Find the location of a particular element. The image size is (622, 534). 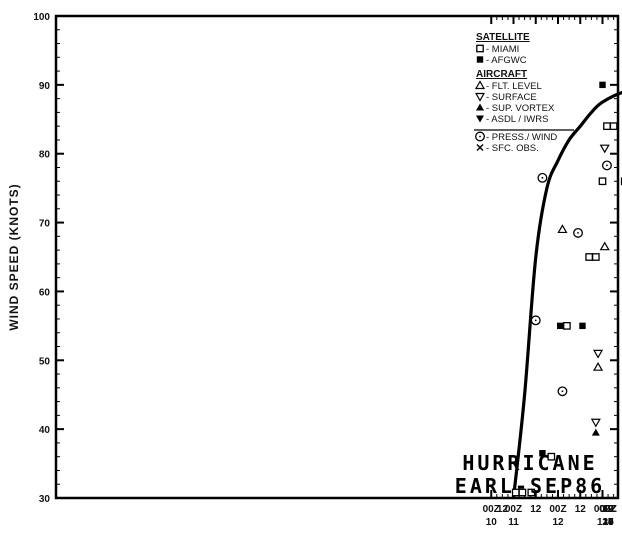

legend-label: - MIAMI is located at coordinates (502, 49).